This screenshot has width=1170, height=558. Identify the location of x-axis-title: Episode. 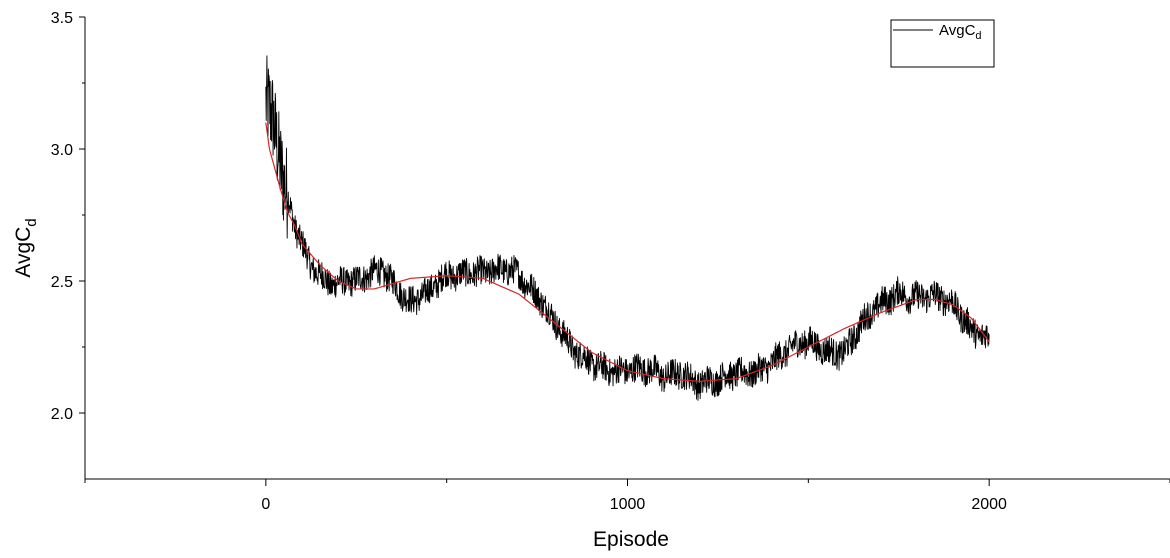
(631, 539).